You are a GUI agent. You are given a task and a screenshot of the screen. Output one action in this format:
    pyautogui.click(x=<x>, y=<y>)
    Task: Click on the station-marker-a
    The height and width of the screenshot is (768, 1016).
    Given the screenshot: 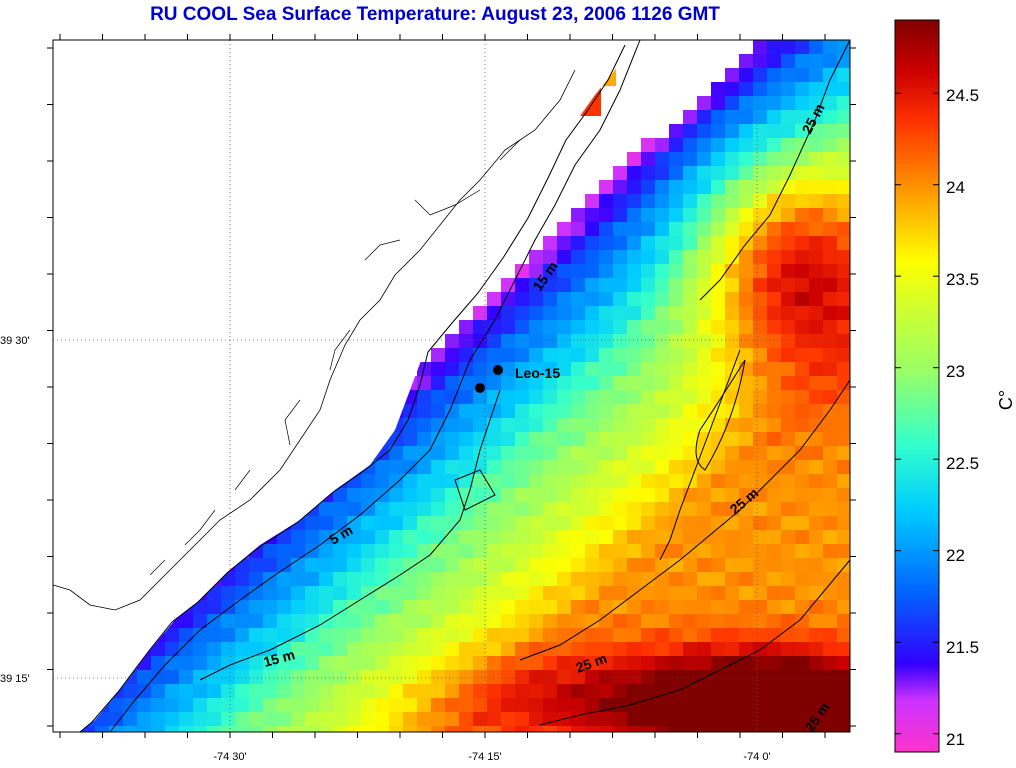 What is the action you would take?
    pyautogui.click(x=498, y=370)
    